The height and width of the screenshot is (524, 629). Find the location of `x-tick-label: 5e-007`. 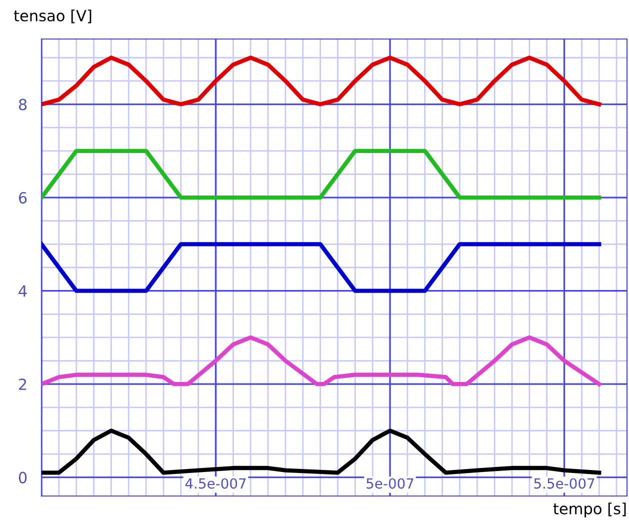

x-tick-label: 5e-007 is located at coordinates (390, 483).